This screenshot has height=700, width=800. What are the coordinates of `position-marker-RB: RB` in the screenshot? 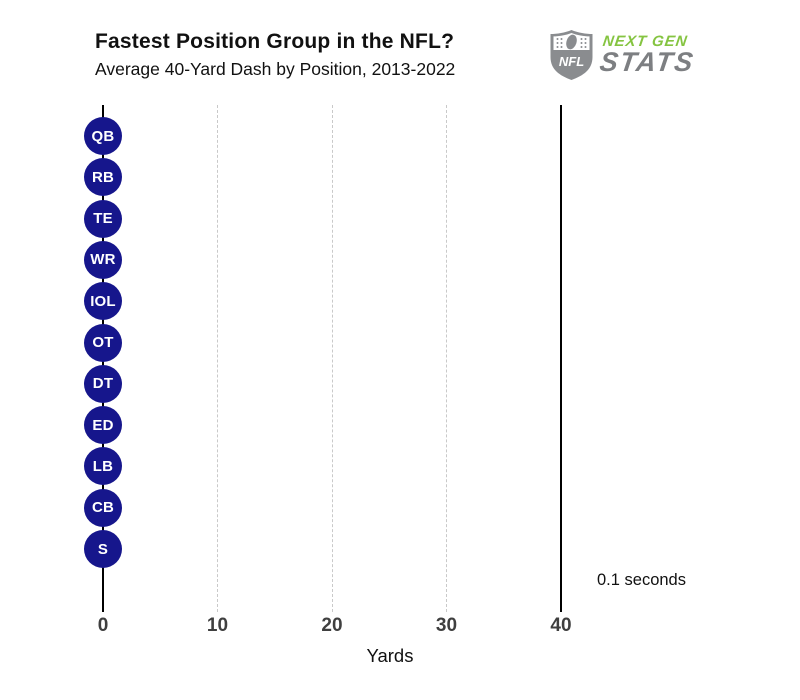 It's located at (103, 177).